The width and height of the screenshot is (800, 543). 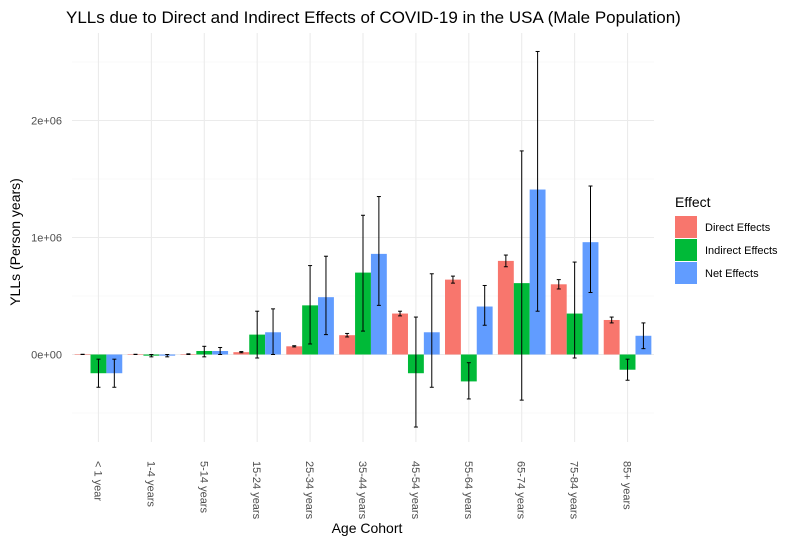 I want to click on y-tick-label: 0e+00, so click(x=46, y=356).